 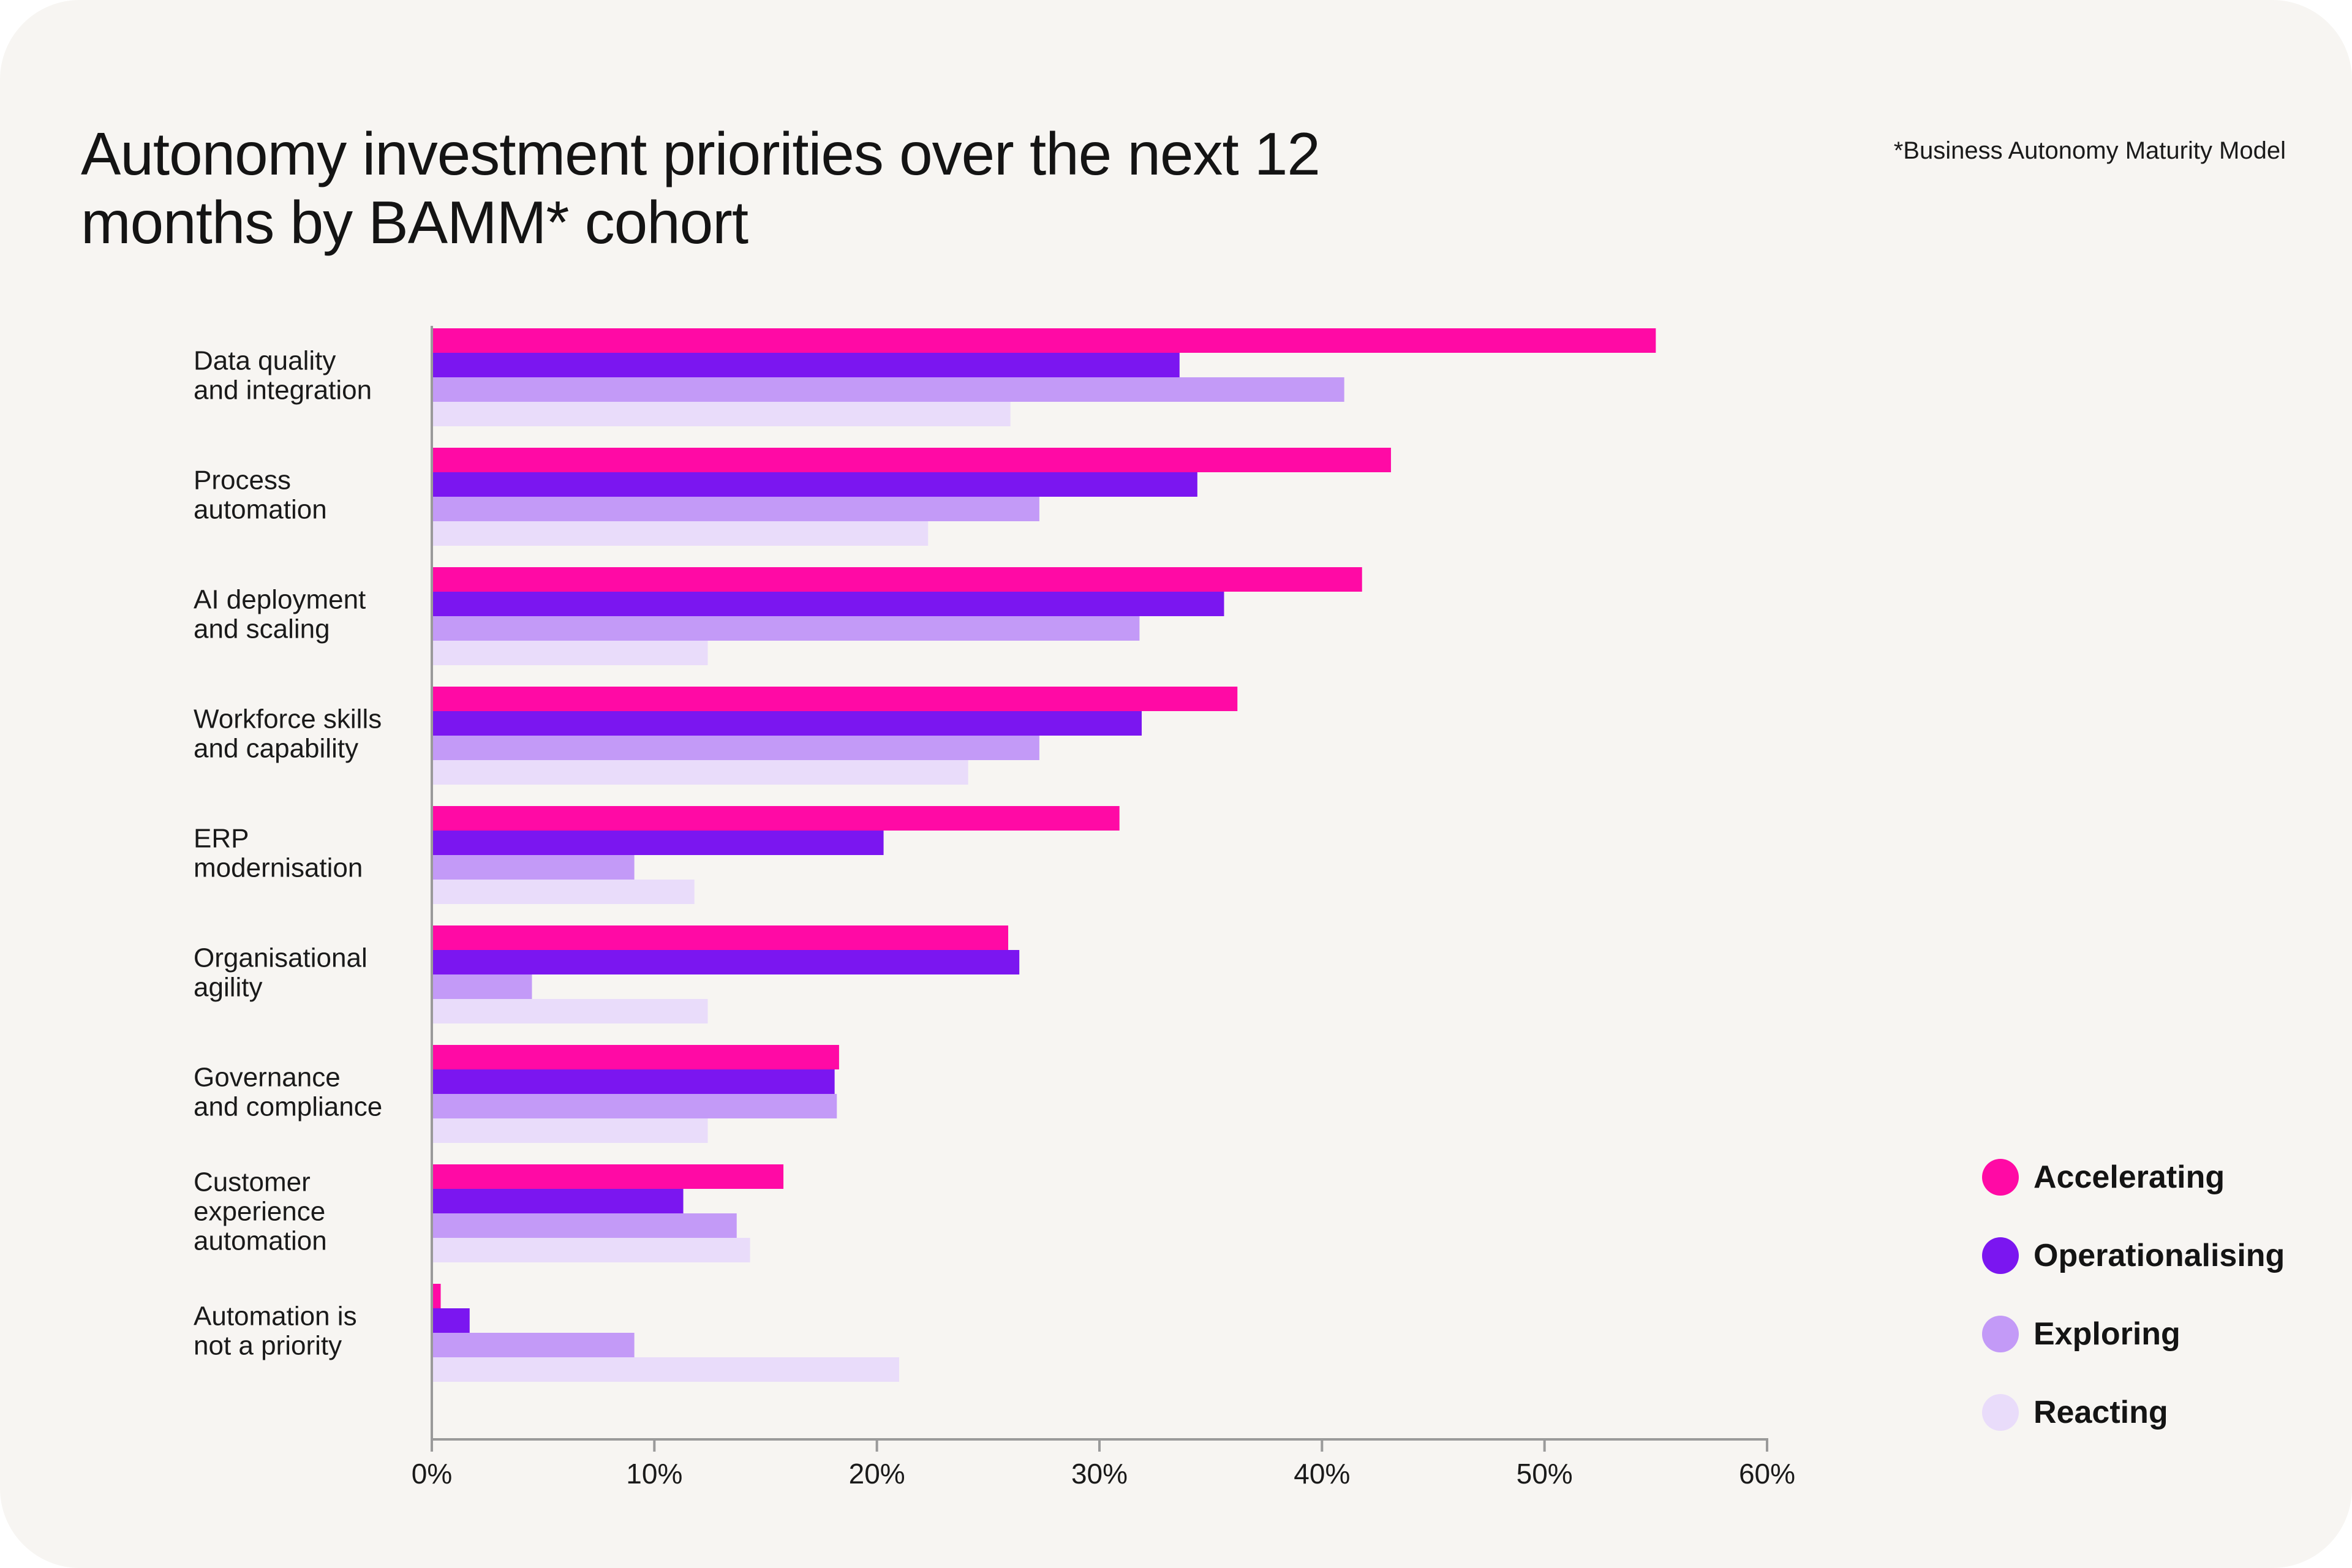 I want to click on legend-item-exploring: Exploring, so click(x=2134, y=1334).